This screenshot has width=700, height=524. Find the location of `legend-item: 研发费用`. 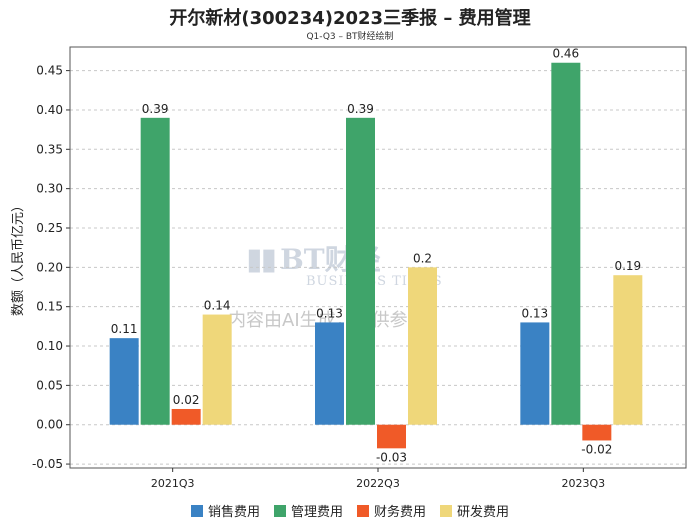

legend-item: 研发费用 is located at coordinates (474, 510).